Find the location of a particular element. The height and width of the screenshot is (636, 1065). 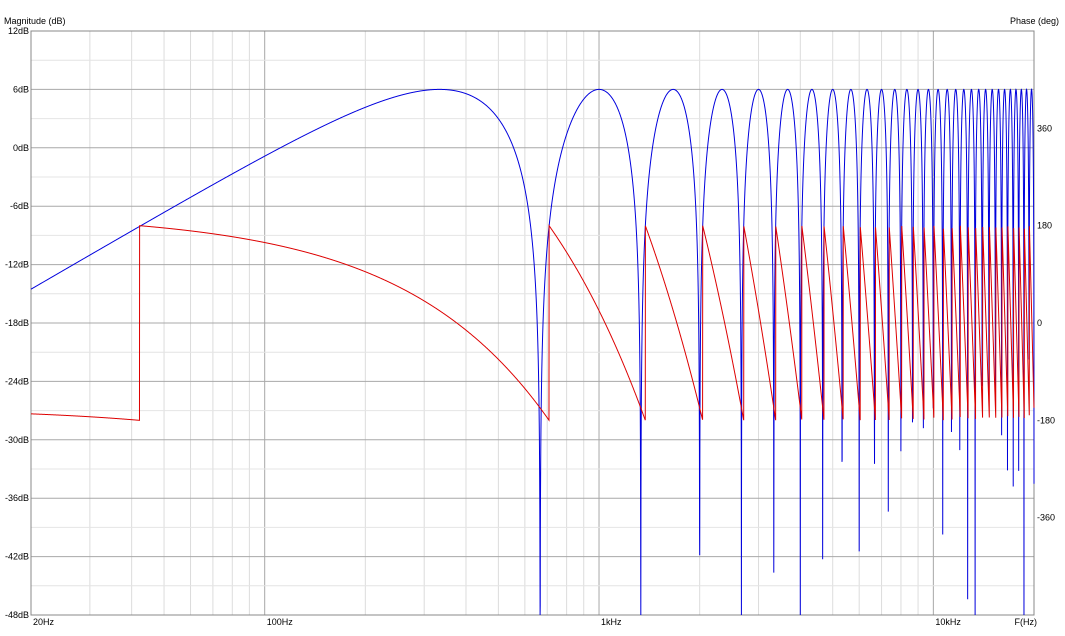

left-tick-label: -30dB is located at coordinates (17, 440).